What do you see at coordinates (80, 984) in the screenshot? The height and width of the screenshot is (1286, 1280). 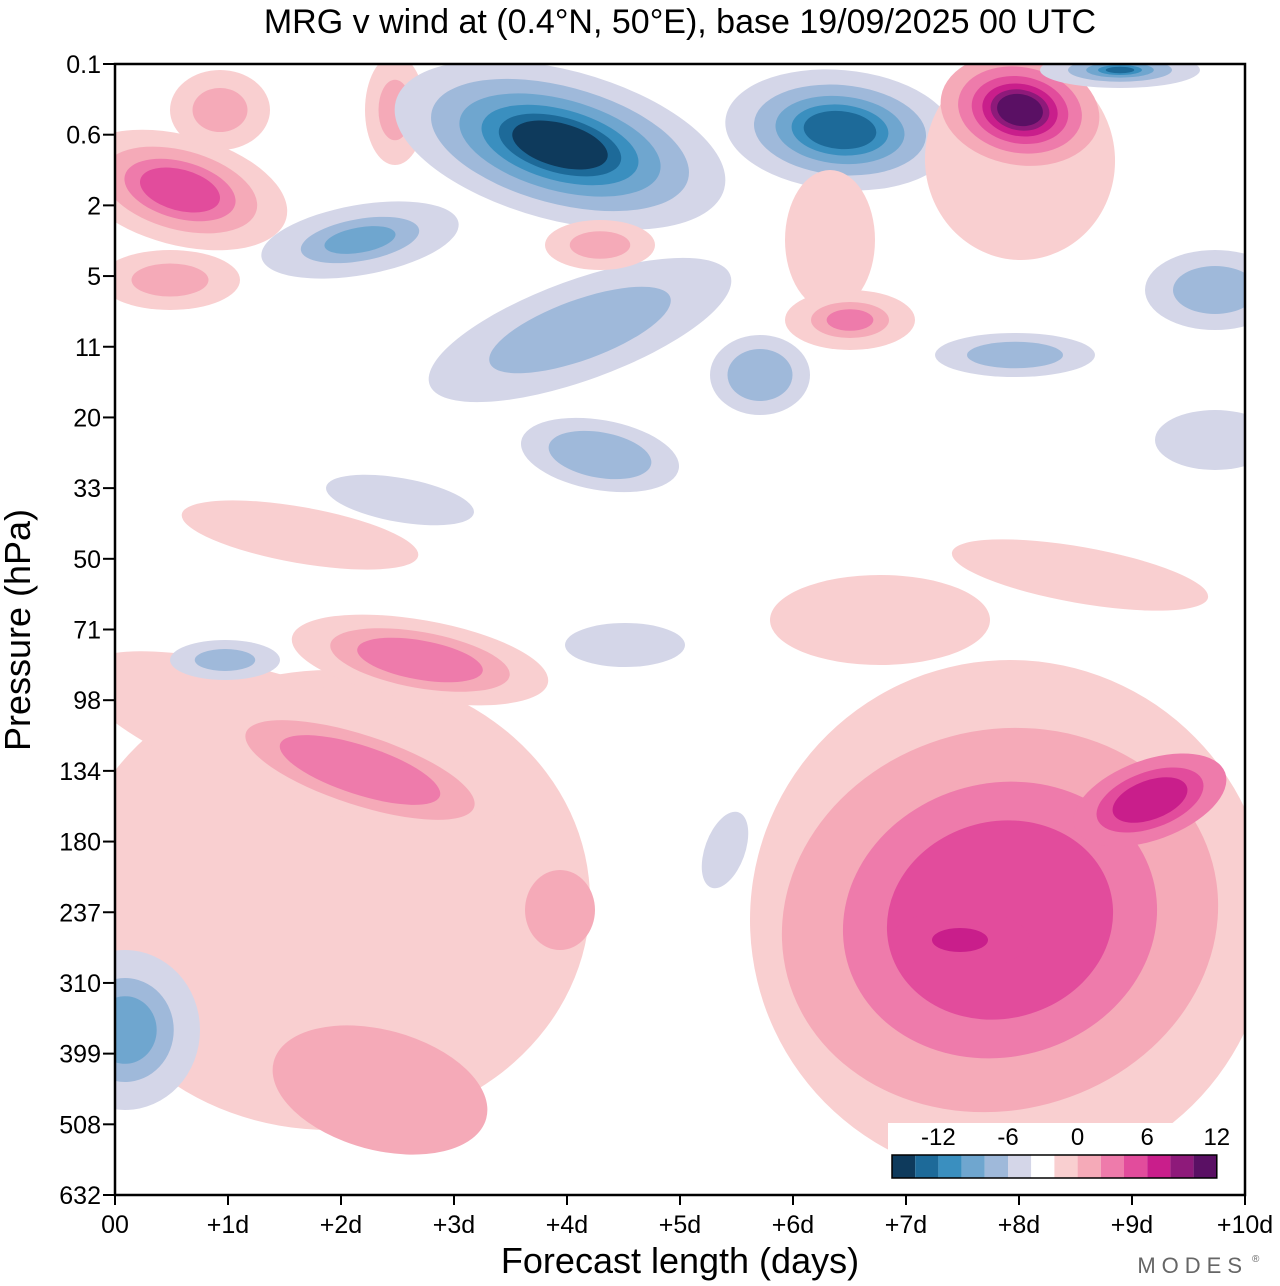 I see `y-tick-label: 310` at bounding box center [80, 984].